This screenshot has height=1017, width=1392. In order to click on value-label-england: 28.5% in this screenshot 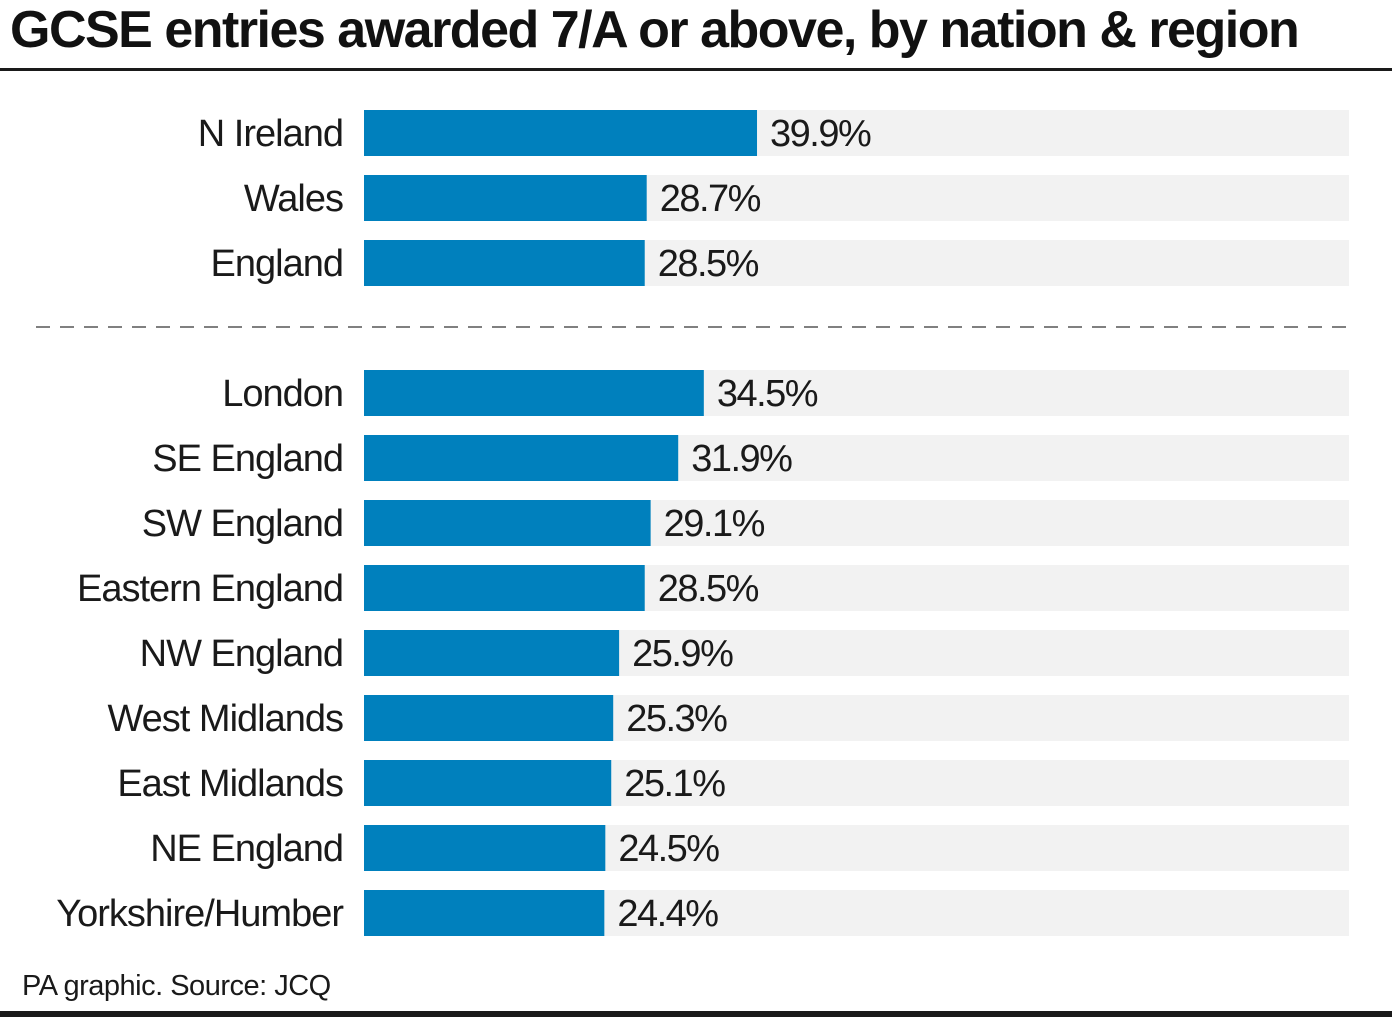, I will do `click(708, 264)`.